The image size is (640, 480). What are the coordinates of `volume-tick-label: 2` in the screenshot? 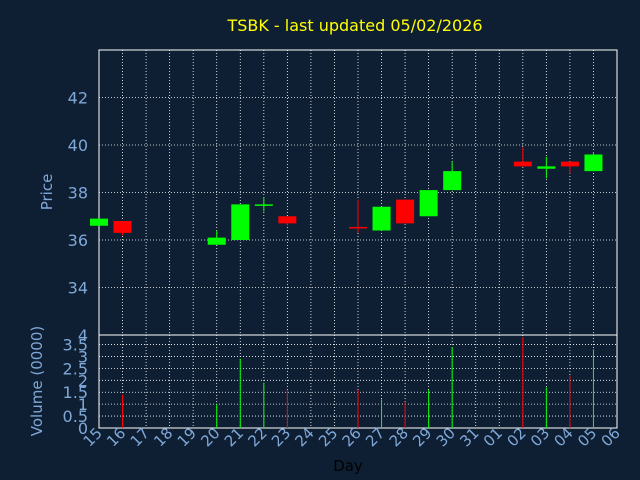 It's located at (83, 380).